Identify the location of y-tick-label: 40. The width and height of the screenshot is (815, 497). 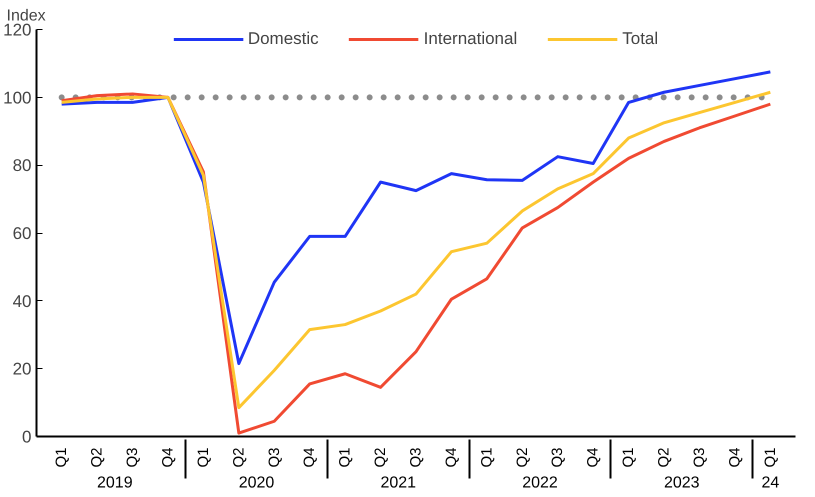
(22, 301).